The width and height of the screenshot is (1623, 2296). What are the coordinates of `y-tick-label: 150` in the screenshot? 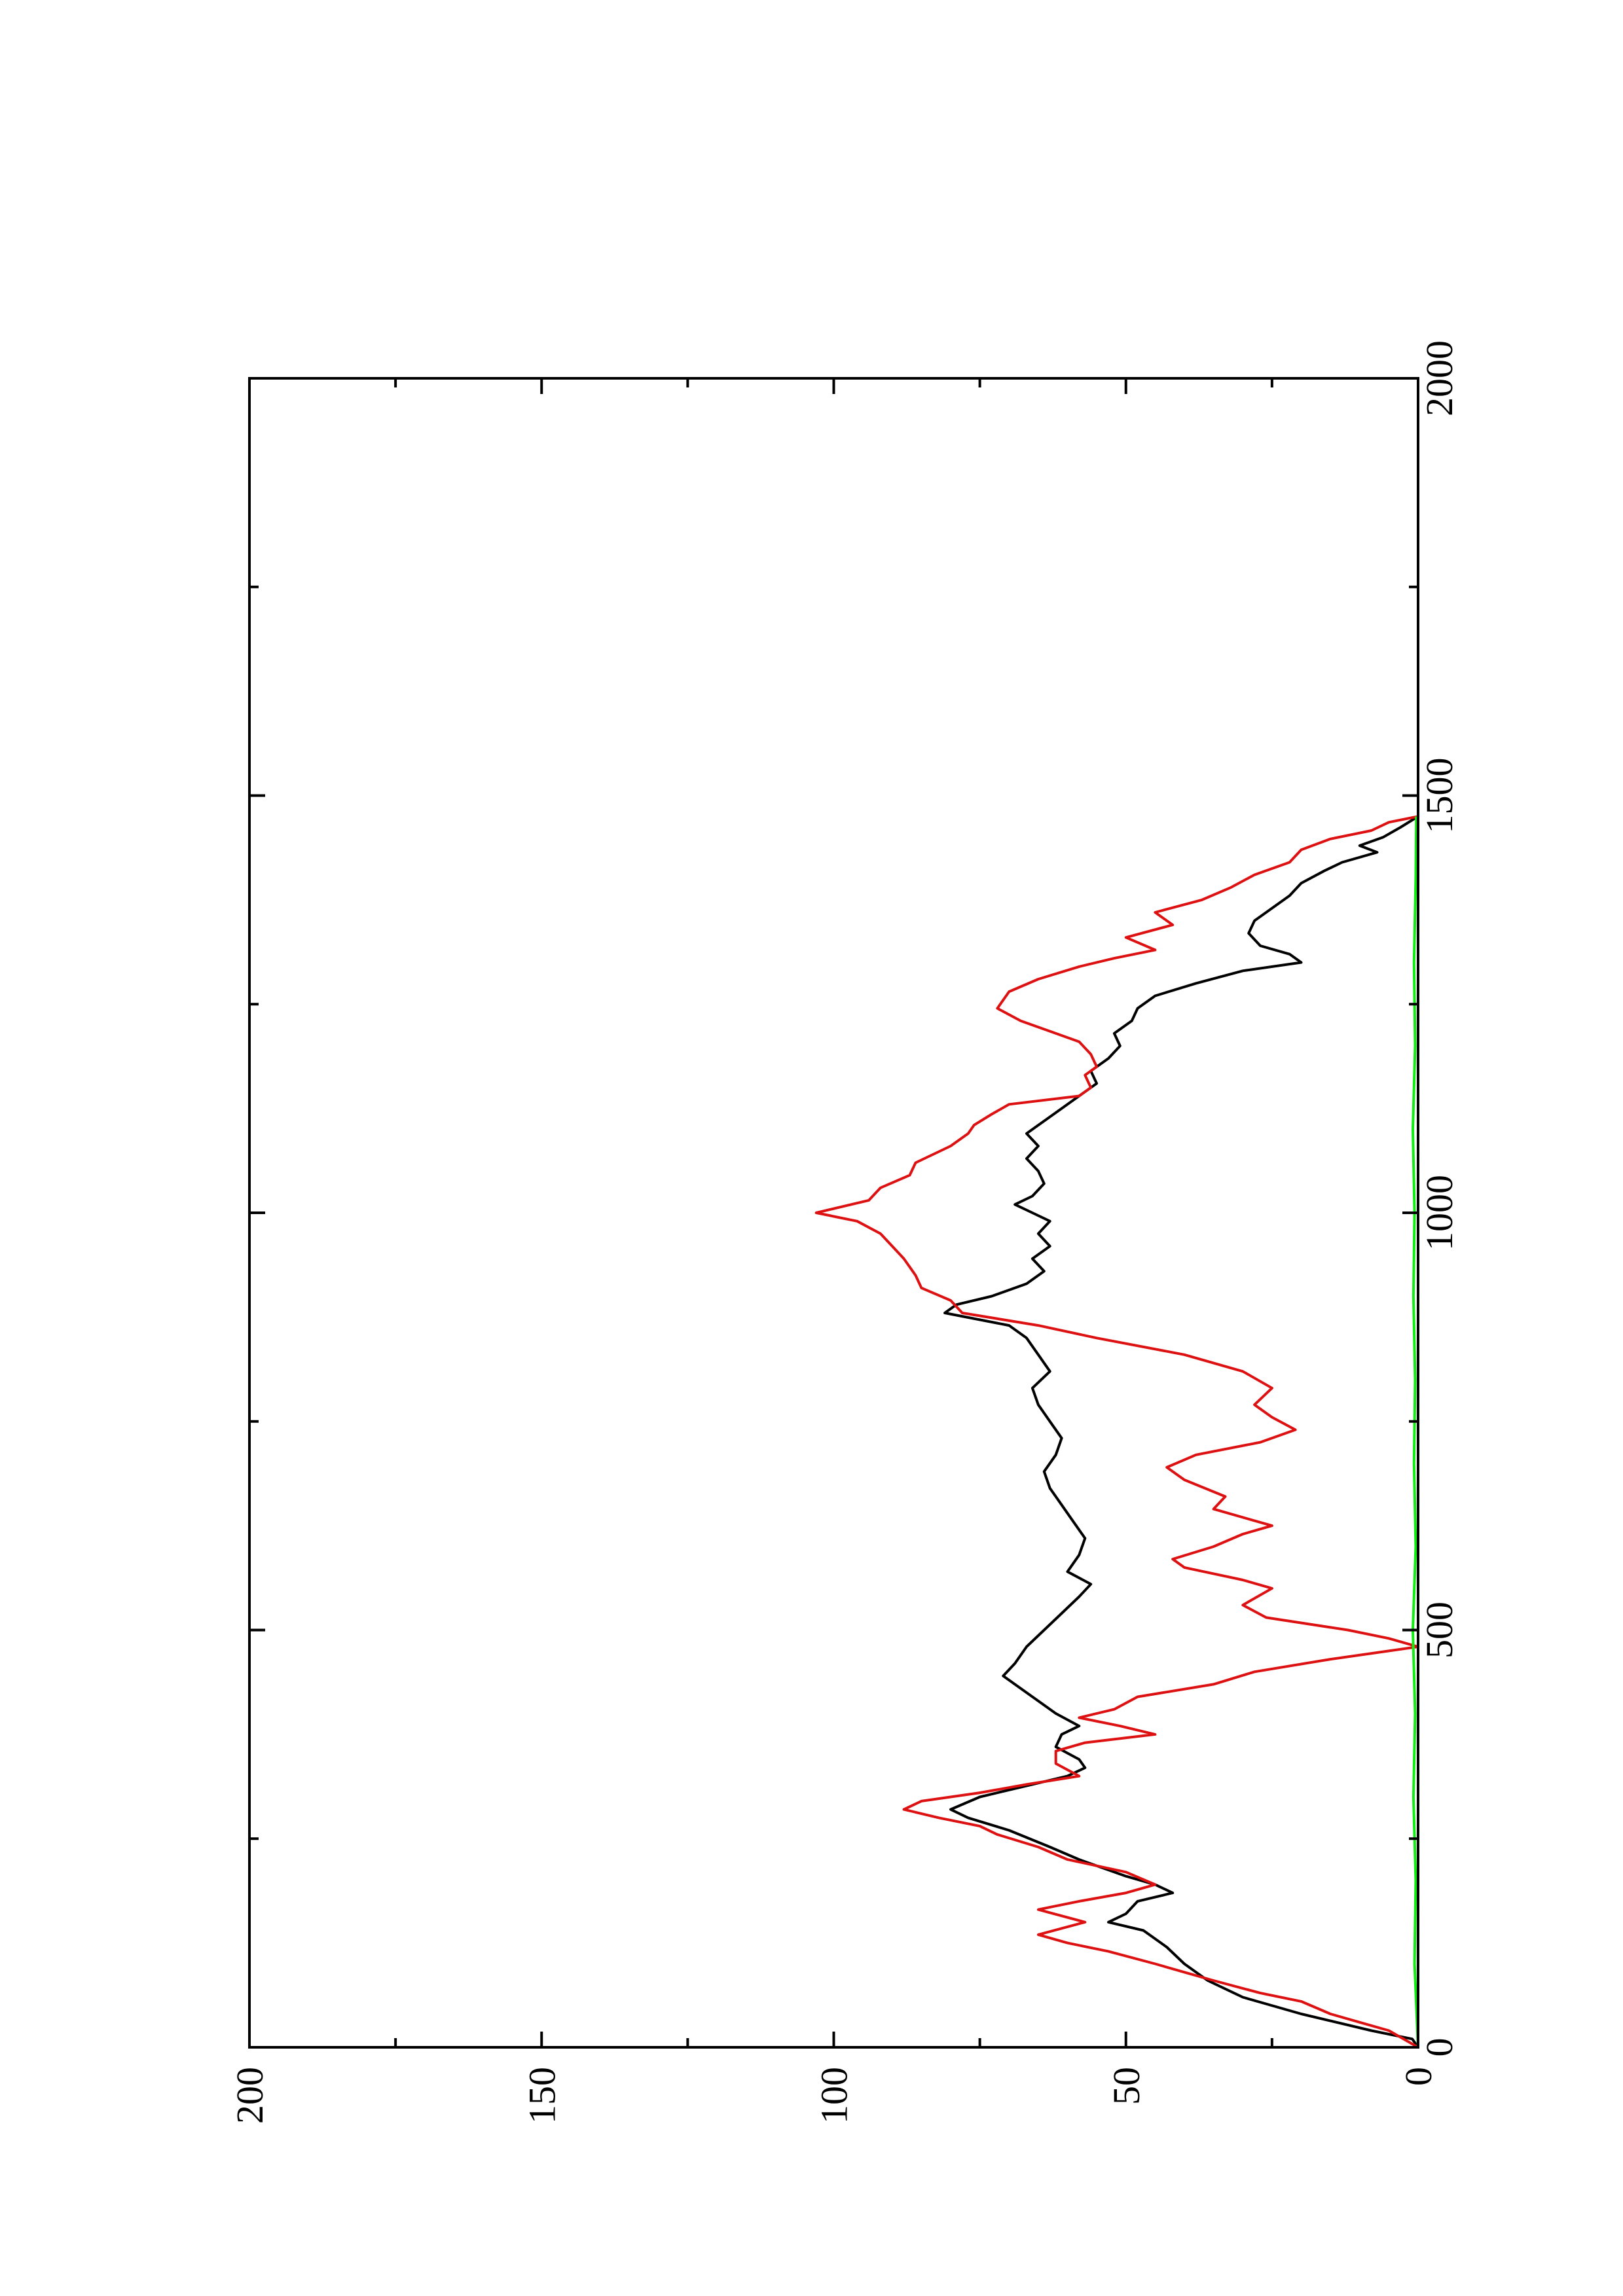 It's located at (541, 2095).